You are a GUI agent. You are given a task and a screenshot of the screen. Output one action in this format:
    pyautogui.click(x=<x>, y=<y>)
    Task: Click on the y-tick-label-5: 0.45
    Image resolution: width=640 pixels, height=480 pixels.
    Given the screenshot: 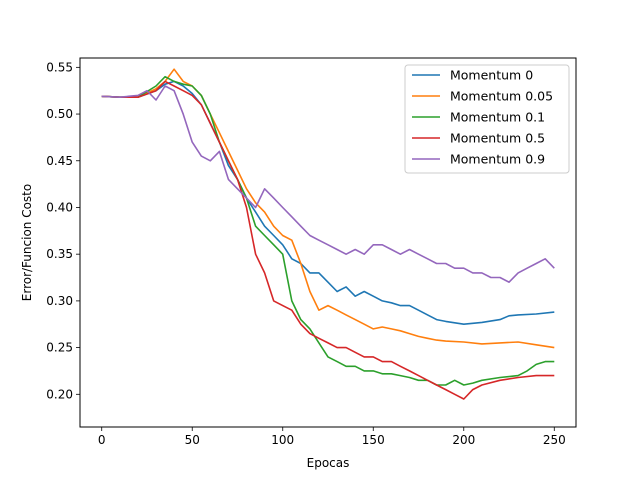 What is the action you would take?
    pyautogui.click(x=59, y=161)
    